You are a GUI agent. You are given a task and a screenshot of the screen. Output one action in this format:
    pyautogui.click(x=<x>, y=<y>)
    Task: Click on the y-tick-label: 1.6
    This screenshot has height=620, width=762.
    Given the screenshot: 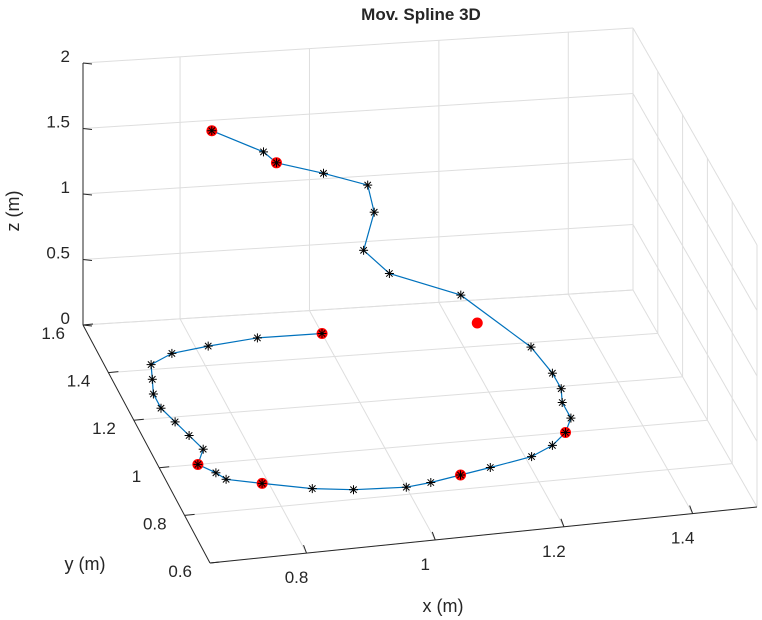 What is the action you would take?
    pyautogui.click(x=53, y=333)
    